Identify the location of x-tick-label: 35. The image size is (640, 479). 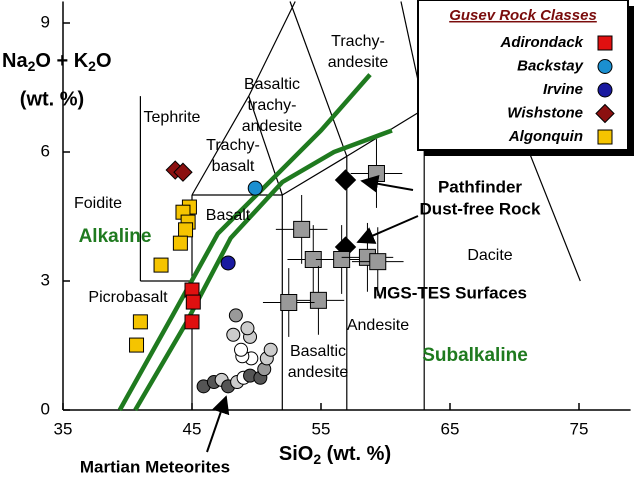
(63, 428).